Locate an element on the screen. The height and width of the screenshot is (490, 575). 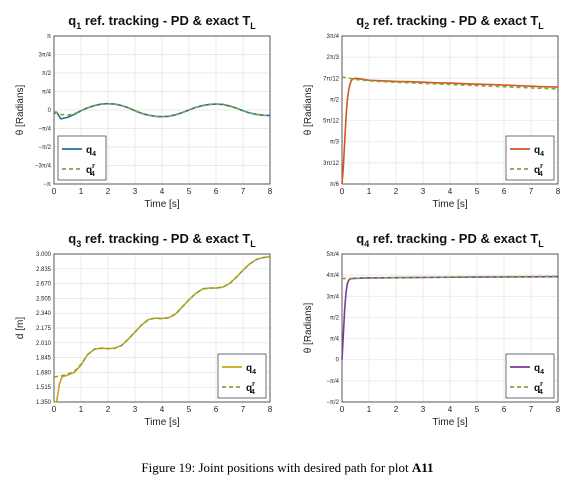
y-axis-label: d [m] is located at coordinates (20, 328).